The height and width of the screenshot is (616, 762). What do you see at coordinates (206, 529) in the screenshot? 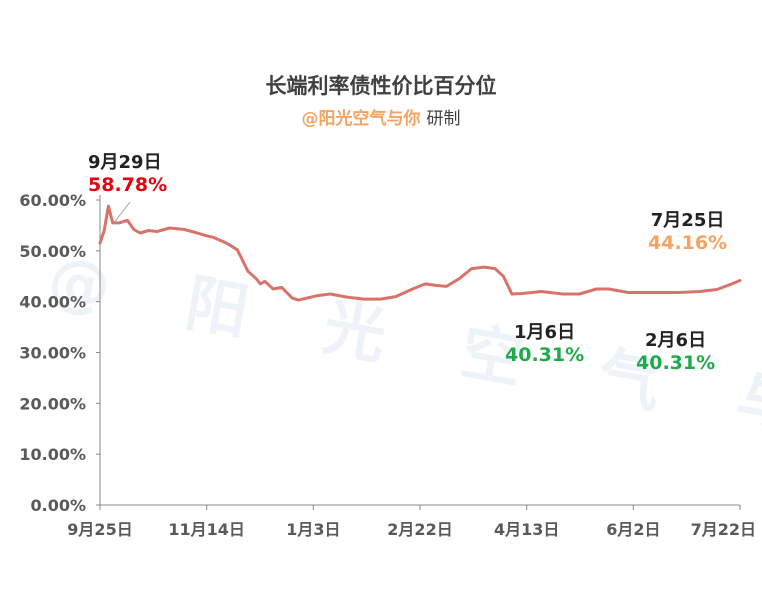
I see `x-tick-label: 11月14日` at bounding box center [206, 529].